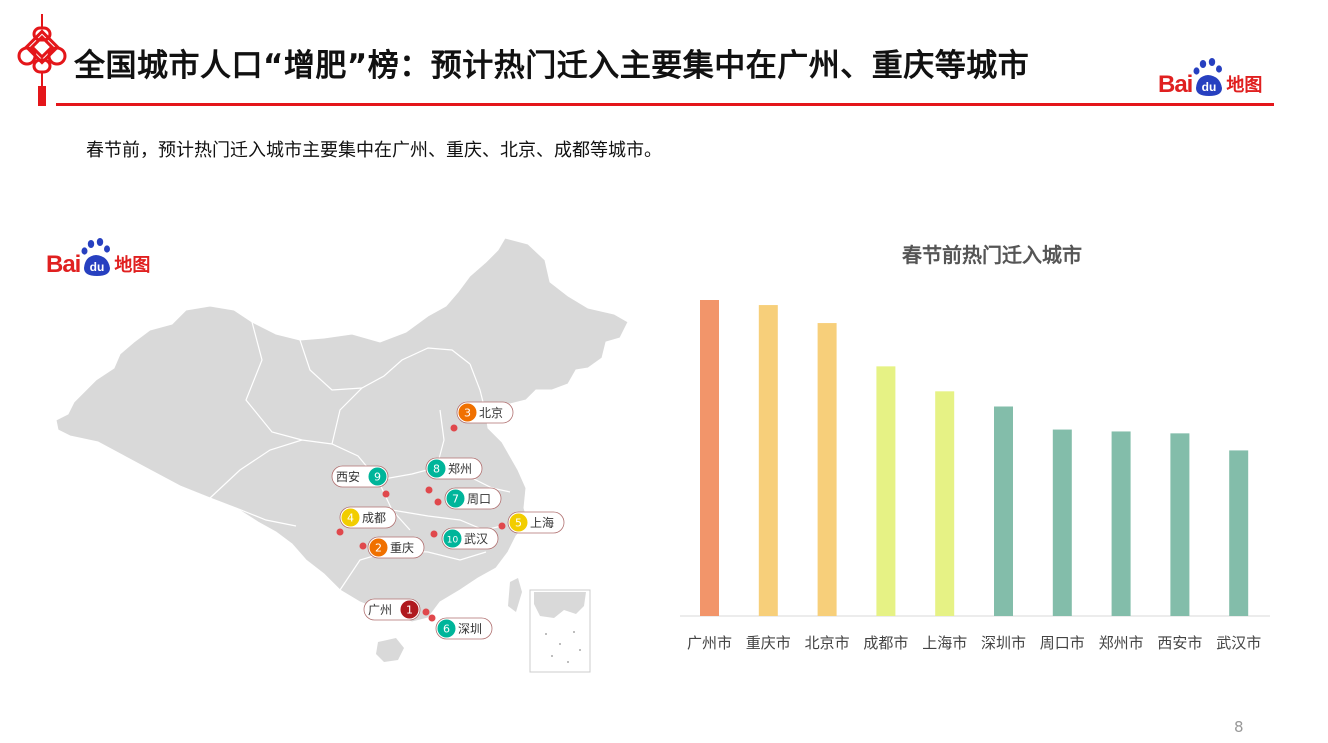 Image resolution: width=1328 pixels, height=743 pixels. What do you see at coordinates (1179, 643) in the screenshot?
I see `category-label-9: 西安市` at bounding box center [1179, 643].